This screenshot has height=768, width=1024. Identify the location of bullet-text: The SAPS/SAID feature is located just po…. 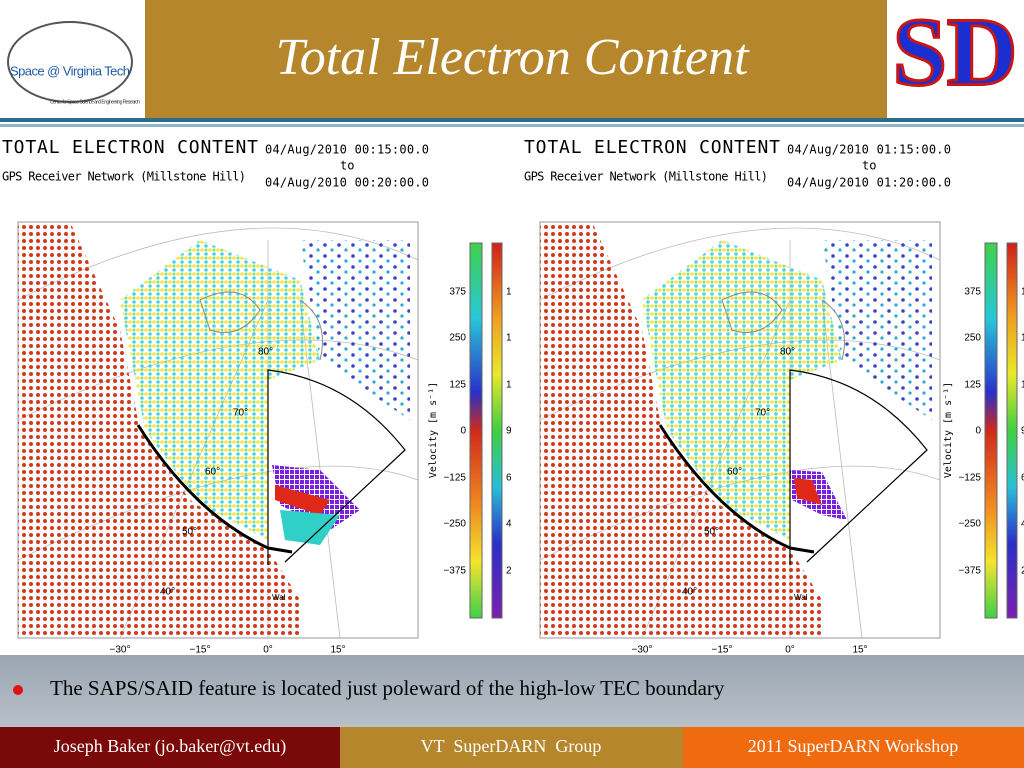
(387, 688).